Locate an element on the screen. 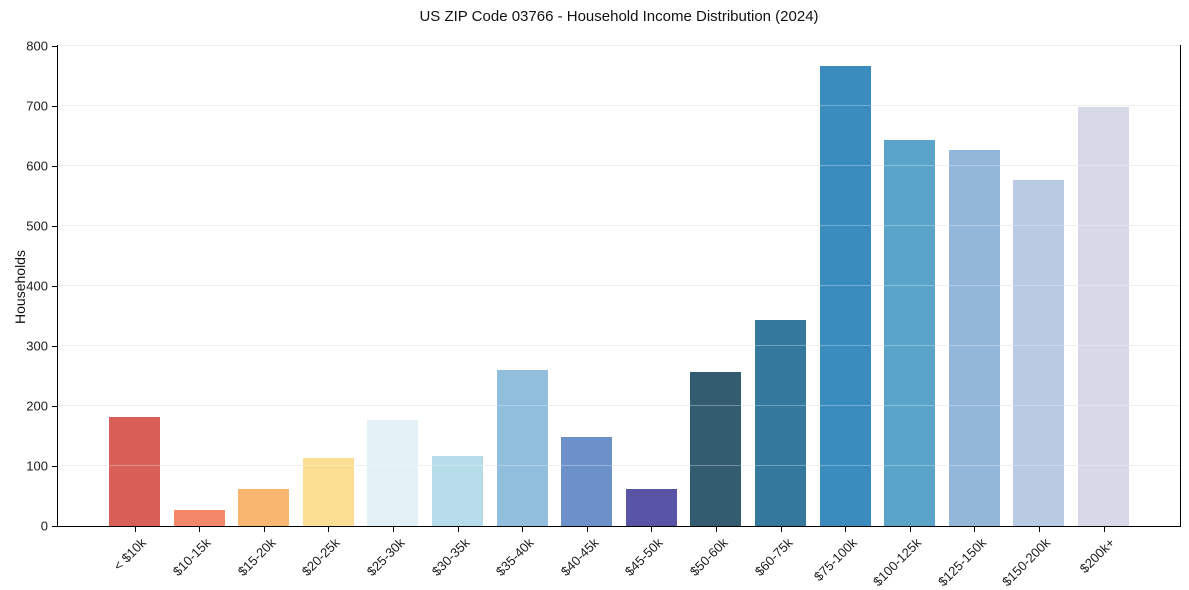  x-tick-label-5: $30-35k is located at coordinates (450, 557).